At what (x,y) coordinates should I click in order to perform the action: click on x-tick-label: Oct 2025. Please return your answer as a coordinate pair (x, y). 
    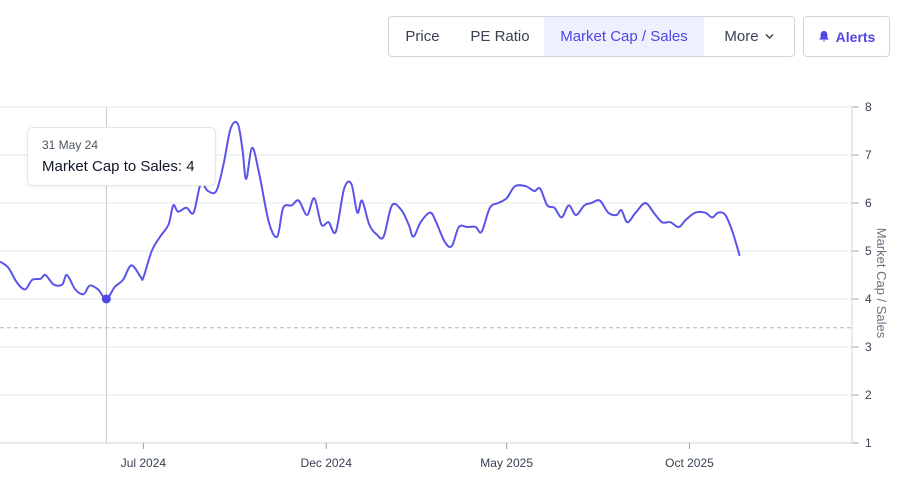
    Looking at the image, I should click on (689, 463).